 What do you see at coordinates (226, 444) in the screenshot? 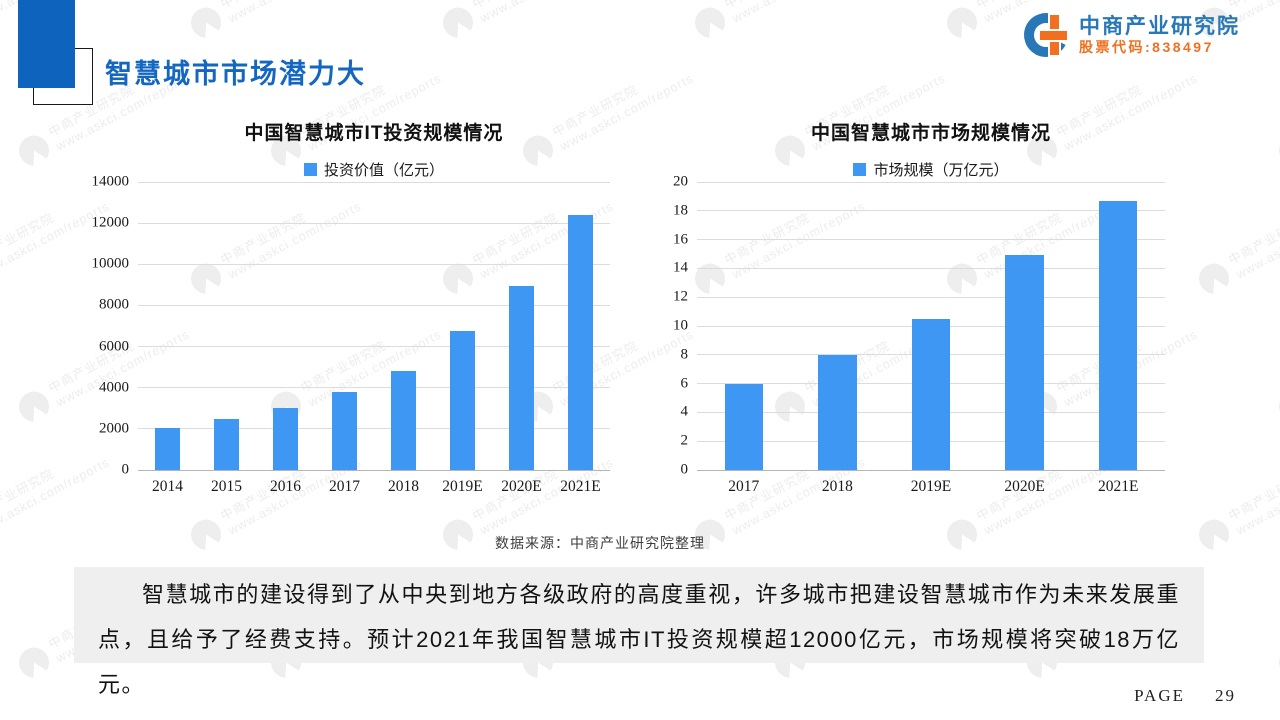
I see `bar-2015` at bounding box center [226, 444].